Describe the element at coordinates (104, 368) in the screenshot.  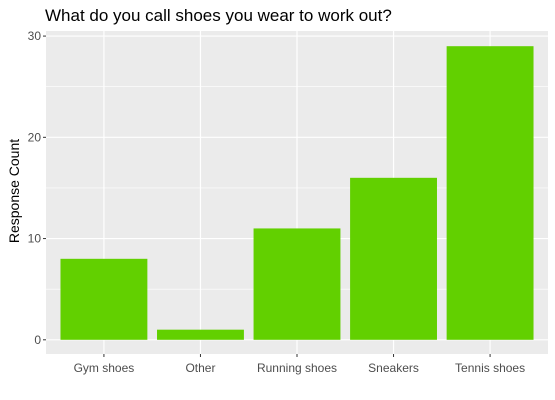
I see `x-tick-label: Gym shoes` at that location.